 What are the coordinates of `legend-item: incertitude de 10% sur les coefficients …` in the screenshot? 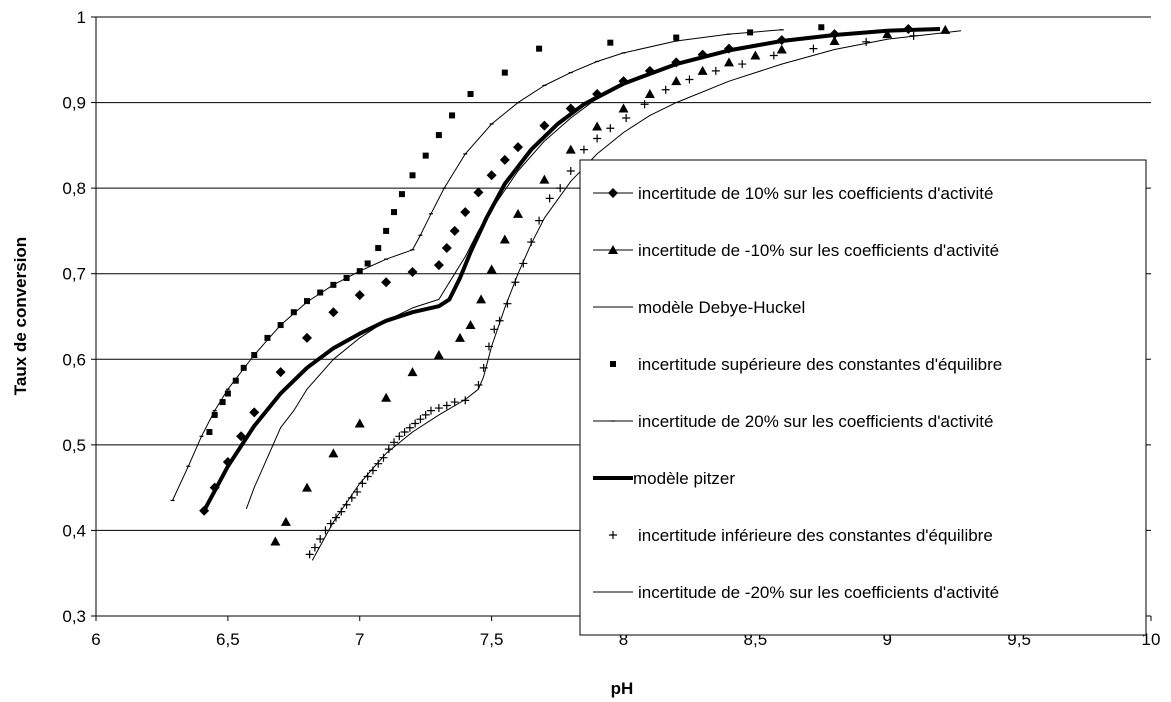 It's located at (793, 193).